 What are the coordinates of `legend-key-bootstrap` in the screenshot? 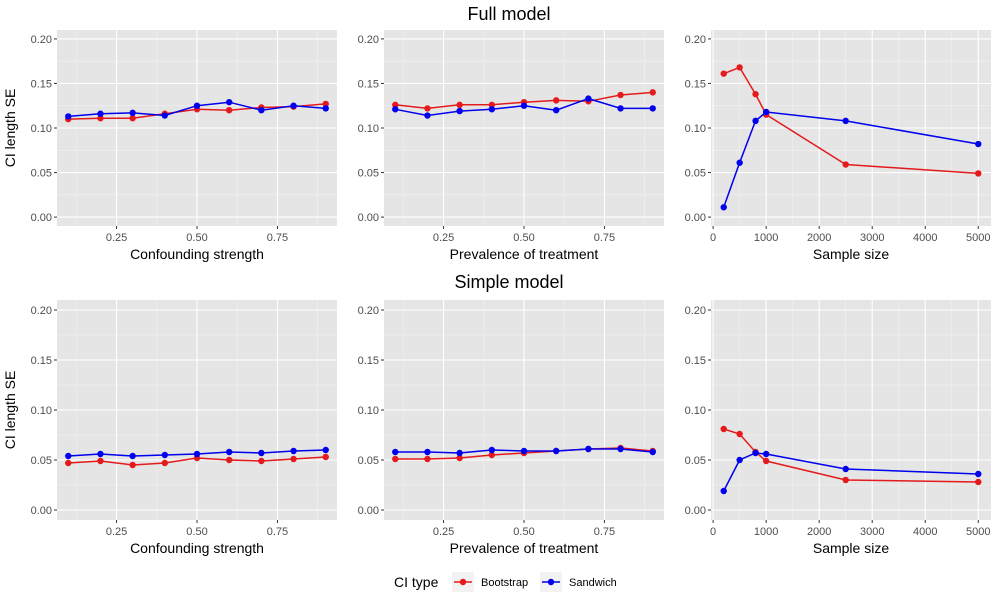 It's located at (463, 582).